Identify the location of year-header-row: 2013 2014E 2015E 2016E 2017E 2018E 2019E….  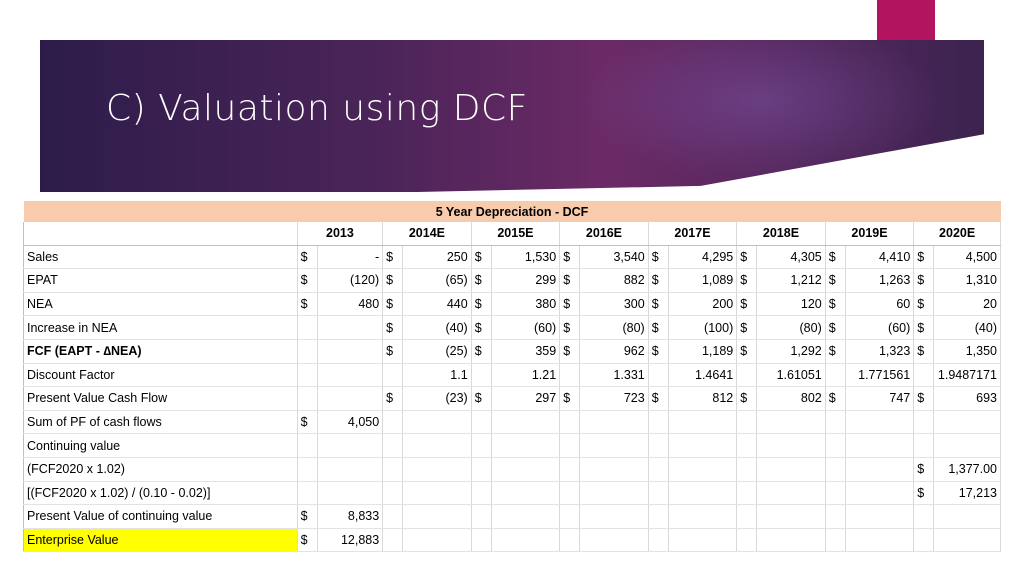
(512, 234).